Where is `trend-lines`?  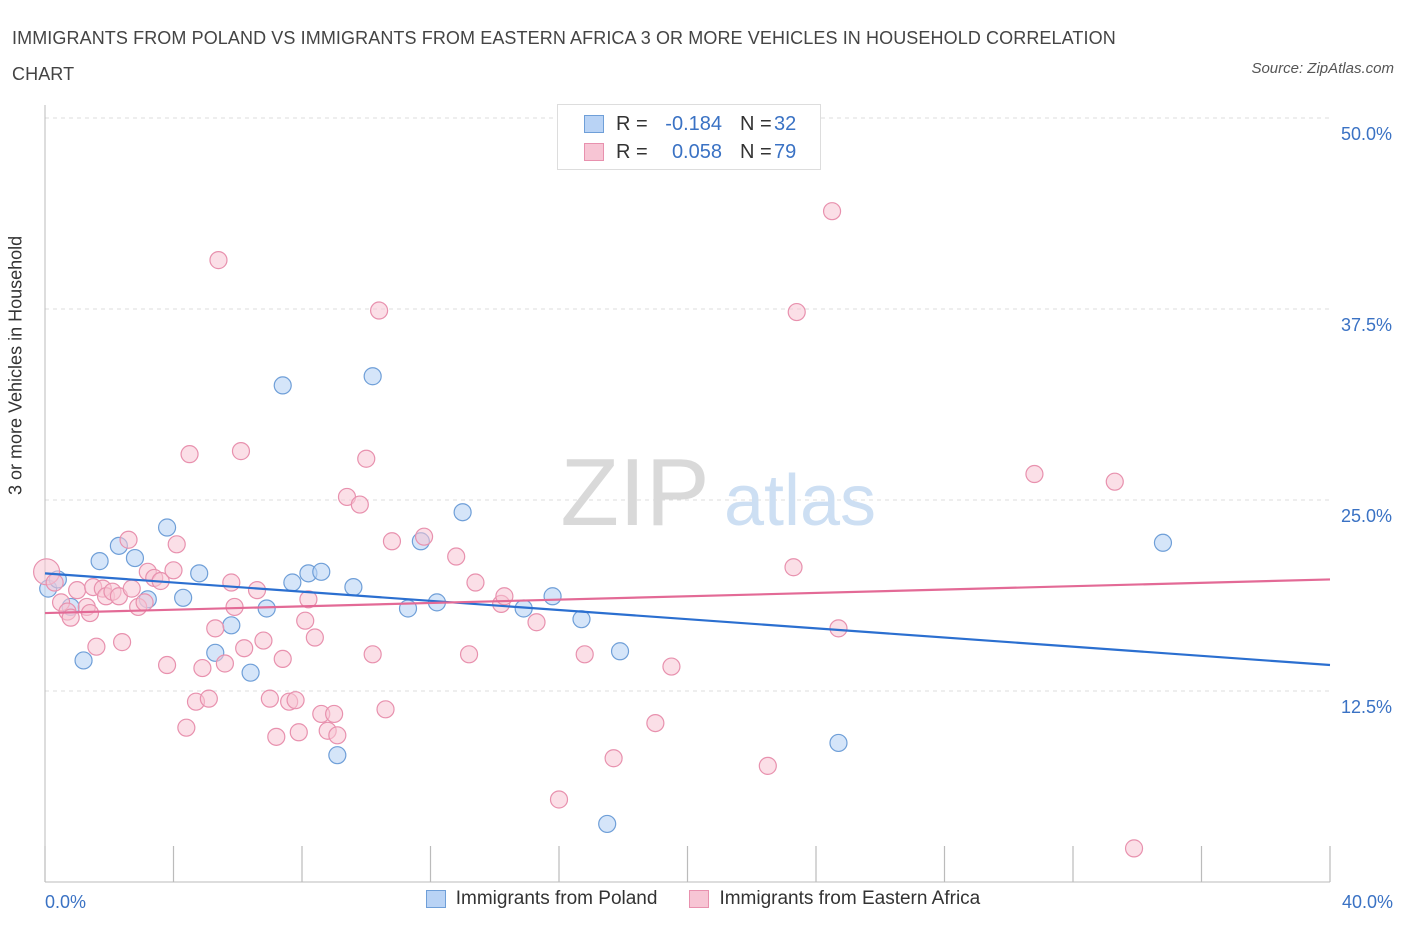
trend-lines is located at coordinates (687, 619).